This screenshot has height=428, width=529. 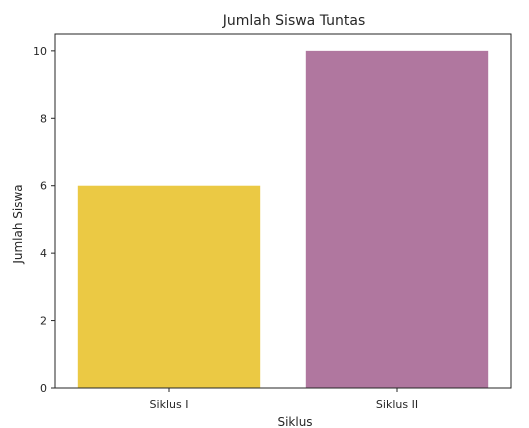 I want to click on x-axis-label: Siklus, so click(x=294, y=421).